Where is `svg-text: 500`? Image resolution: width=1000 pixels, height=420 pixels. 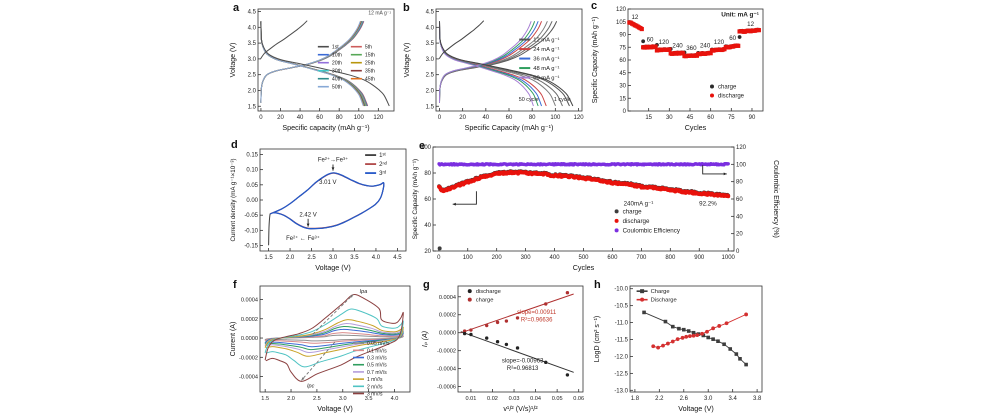 svg-text: 500 is located at coordinates (583, 258).